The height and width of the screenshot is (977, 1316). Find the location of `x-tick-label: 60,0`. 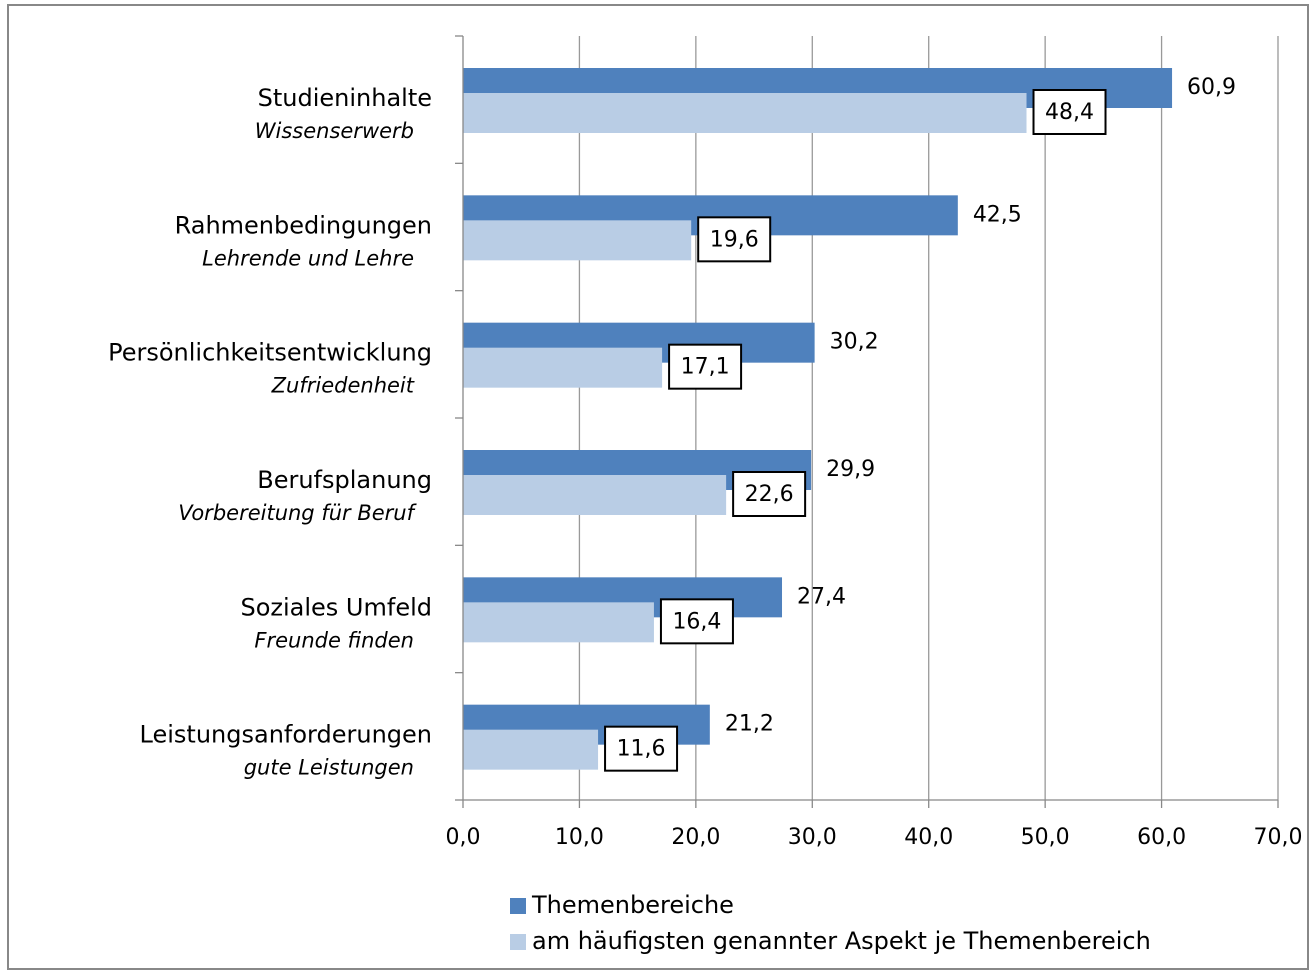

x-tick-label: 60,0 is located at coordinates (1161, 837).